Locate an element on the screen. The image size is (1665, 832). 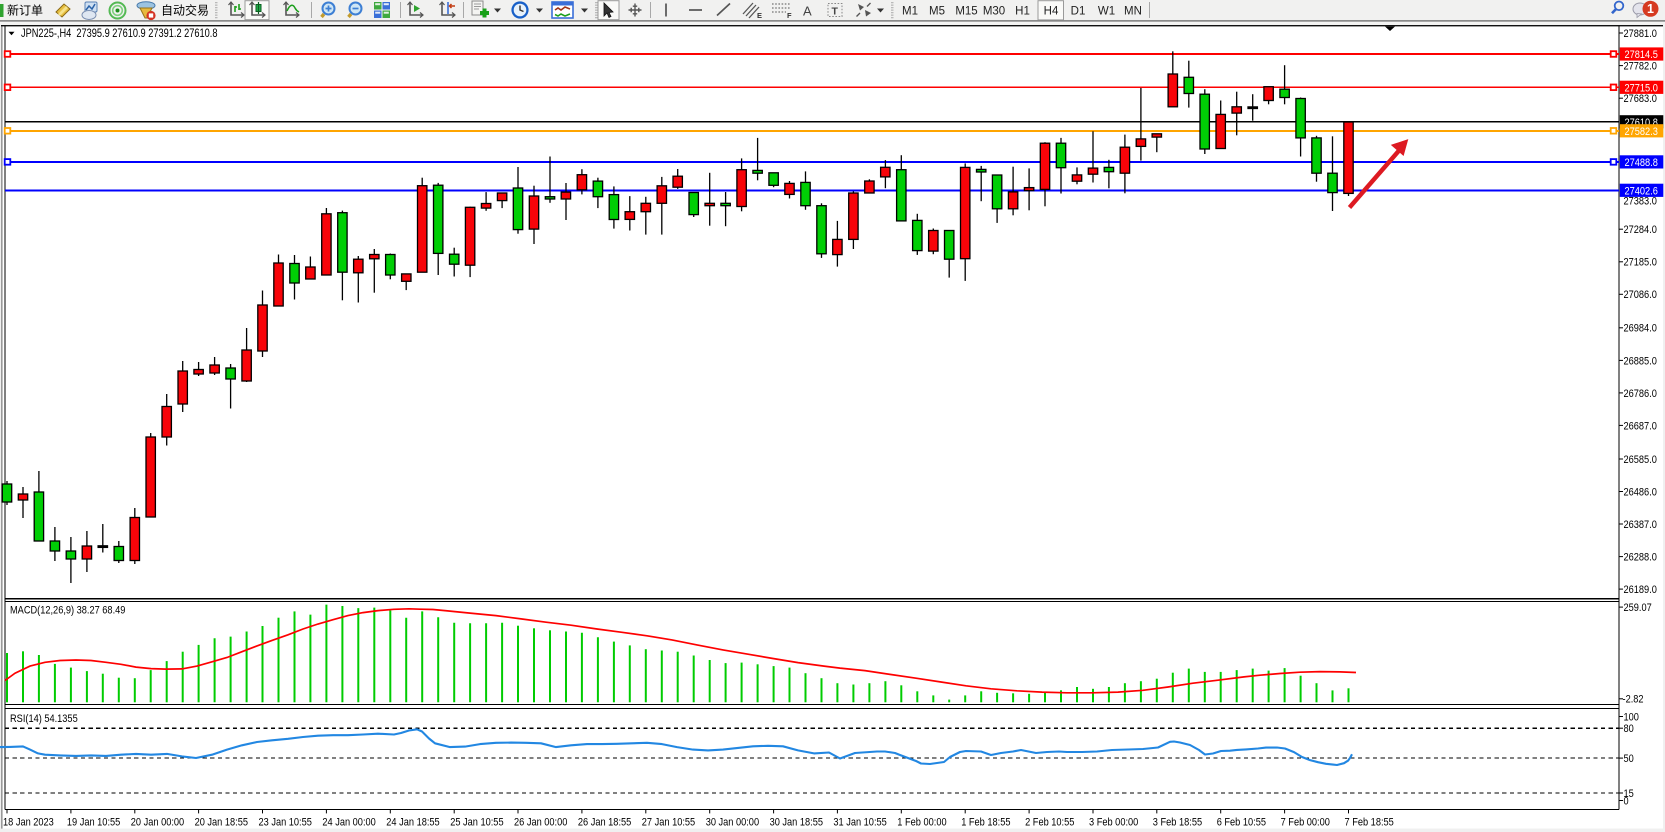
svg-text: 26 Jan 00:00 is located at coordinates (540, 823).